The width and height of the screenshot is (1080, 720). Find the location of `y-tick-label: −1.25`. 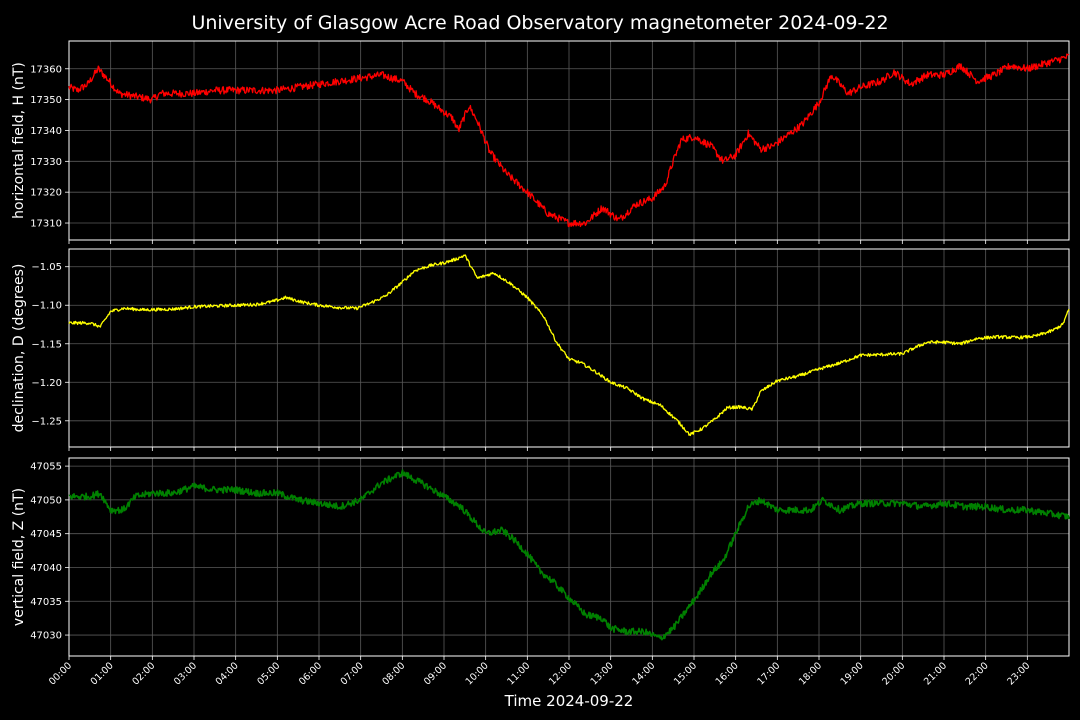

y-tick-label: −1.25 is located at coordinates (46, 421).